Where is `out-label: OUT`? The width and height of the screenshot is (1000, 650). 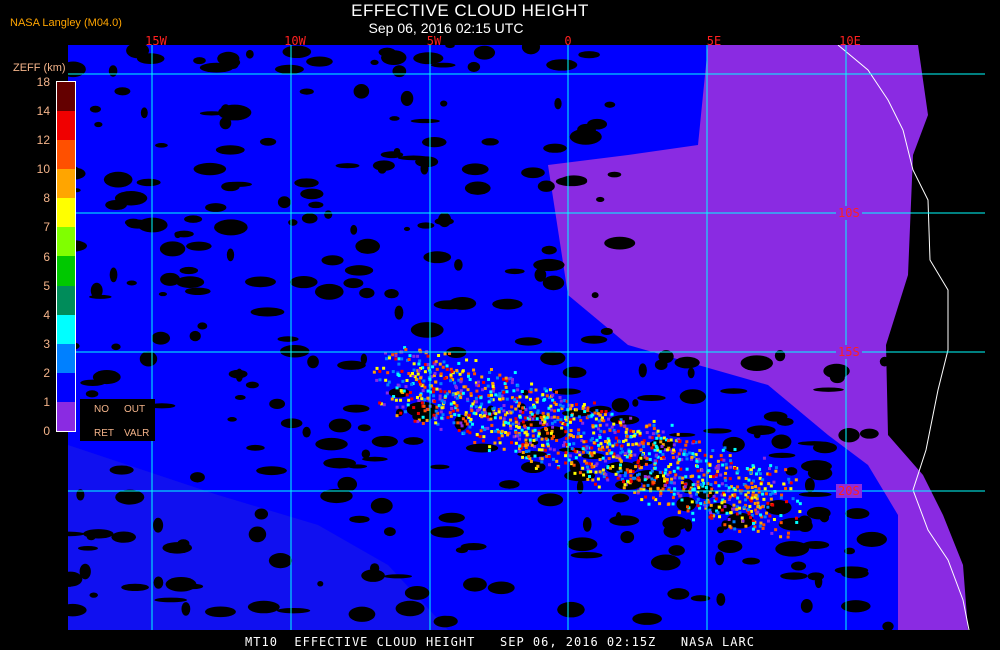
out-label: OUT is located at coordinates (135, 409).